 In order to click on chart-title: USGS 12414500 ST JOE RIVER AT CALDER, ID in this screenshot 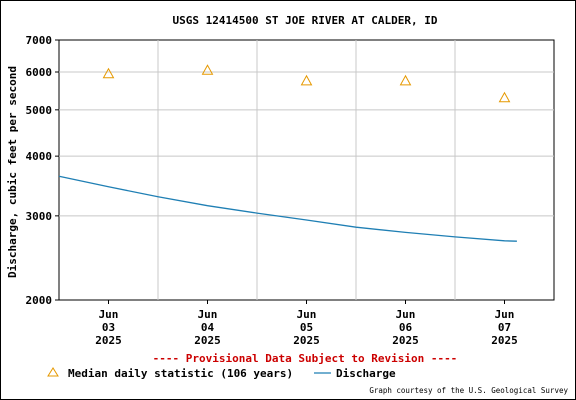, I will do `click(305, 20)`.